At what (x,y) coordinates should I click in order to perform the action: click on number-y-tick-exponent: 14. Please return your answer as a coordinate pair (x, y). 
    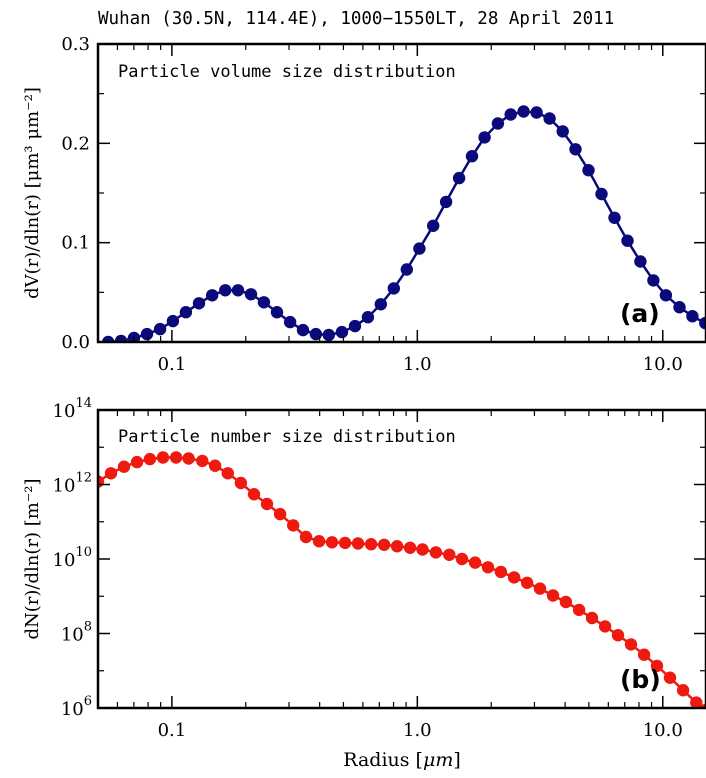
    Looking at the image, I should click on (83, 403).